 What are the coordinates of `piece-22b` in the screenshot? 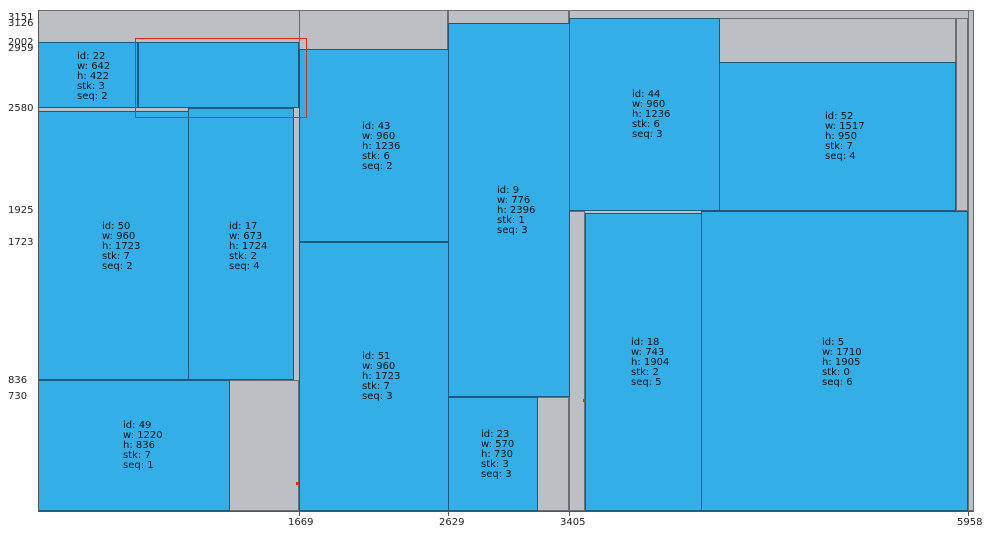 It's located at (218, 75).